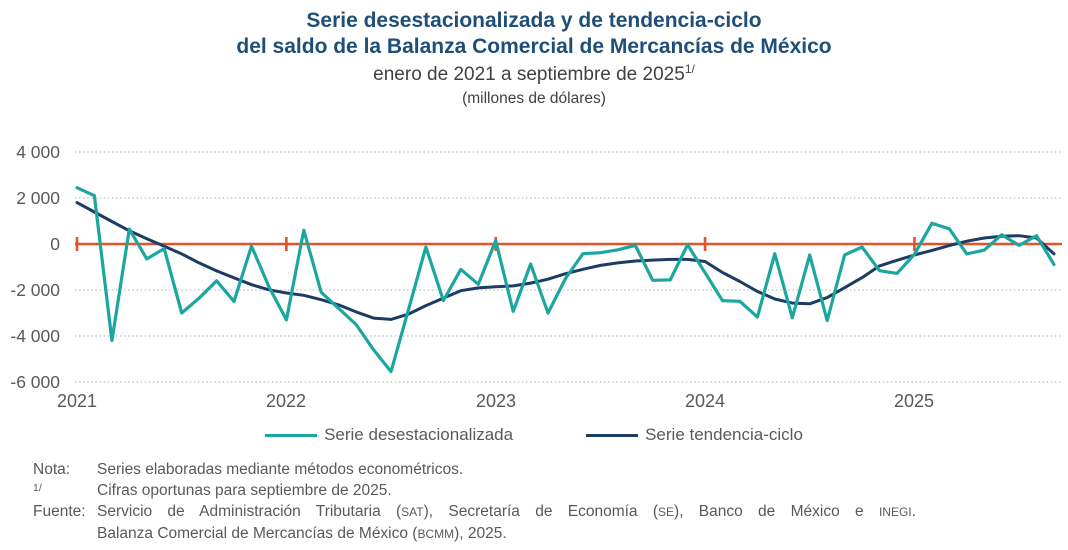 The width and height of the screenshot is (1068, 550). Describe the element at coordinates (52, 469) in the screenshot. I see `nota-label: Nota:` at that location.